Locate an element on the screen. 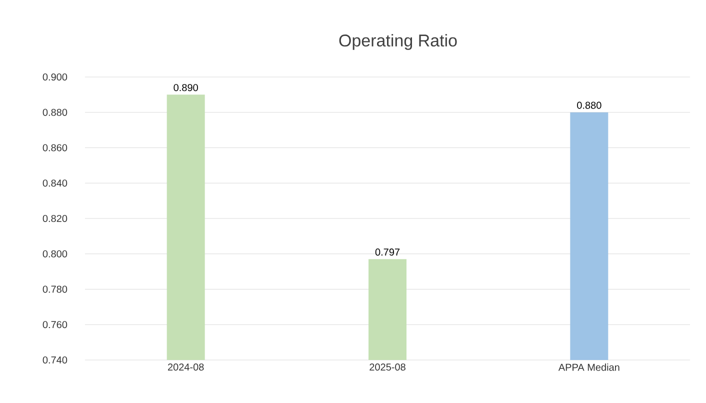  y-tick-label: 0.780 is located at coordinates (55, 289).